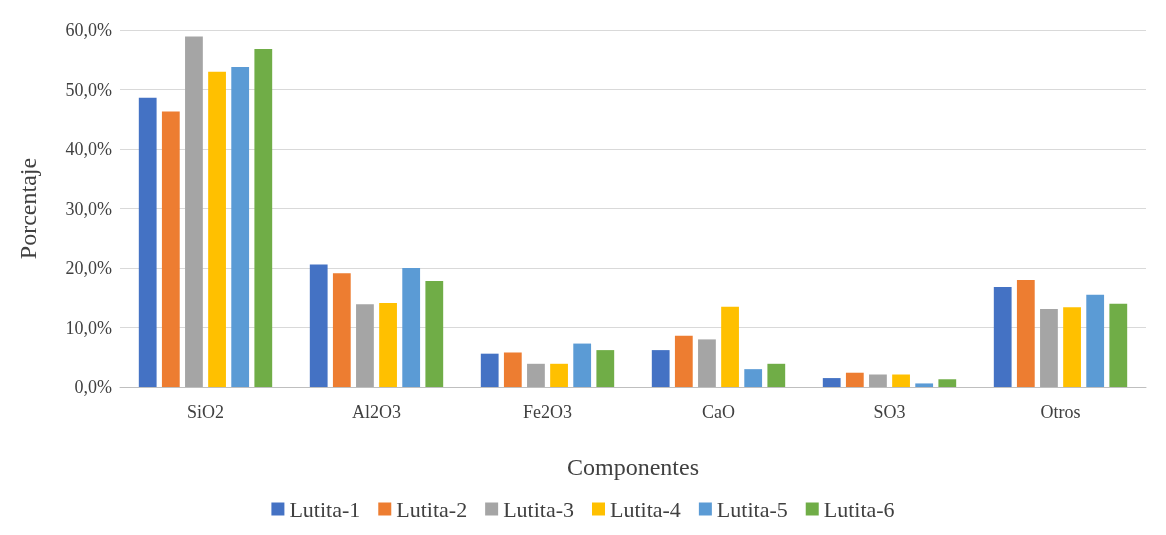 The height and width of the screenshot is (535, 1166). I want to click on legend-label: Lutita-4, so click(645, 509).